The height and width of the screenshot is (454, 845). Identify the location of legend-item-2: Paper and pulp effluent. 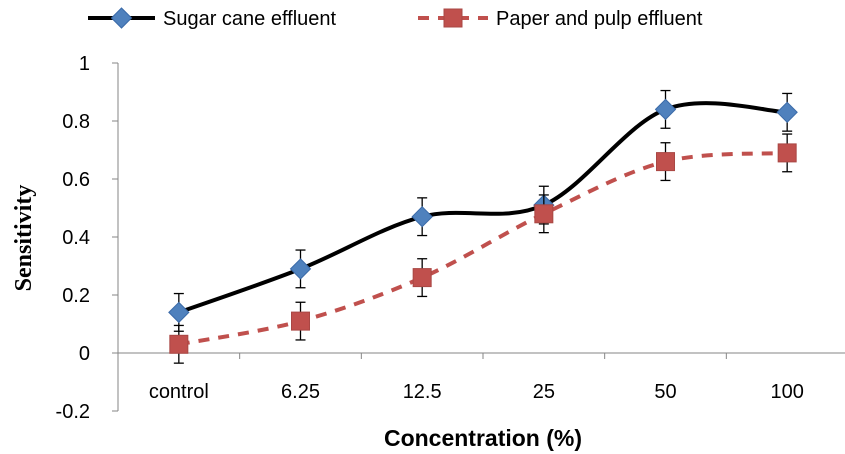
(560, 19).